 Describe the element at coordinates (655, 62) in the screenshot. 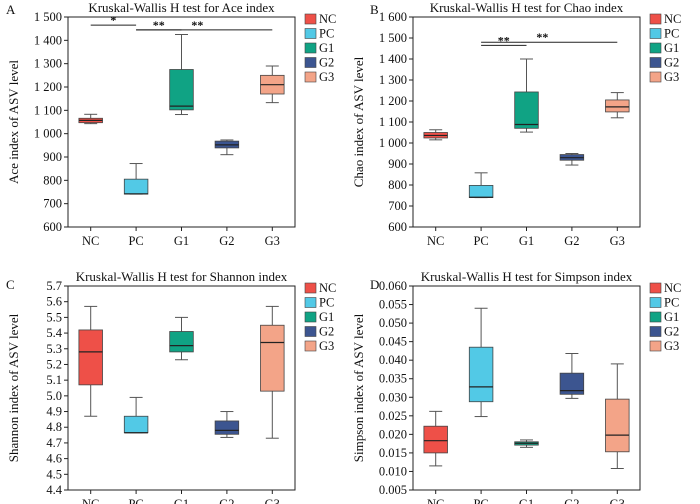

I see `legend-swatch-g2` at that location.